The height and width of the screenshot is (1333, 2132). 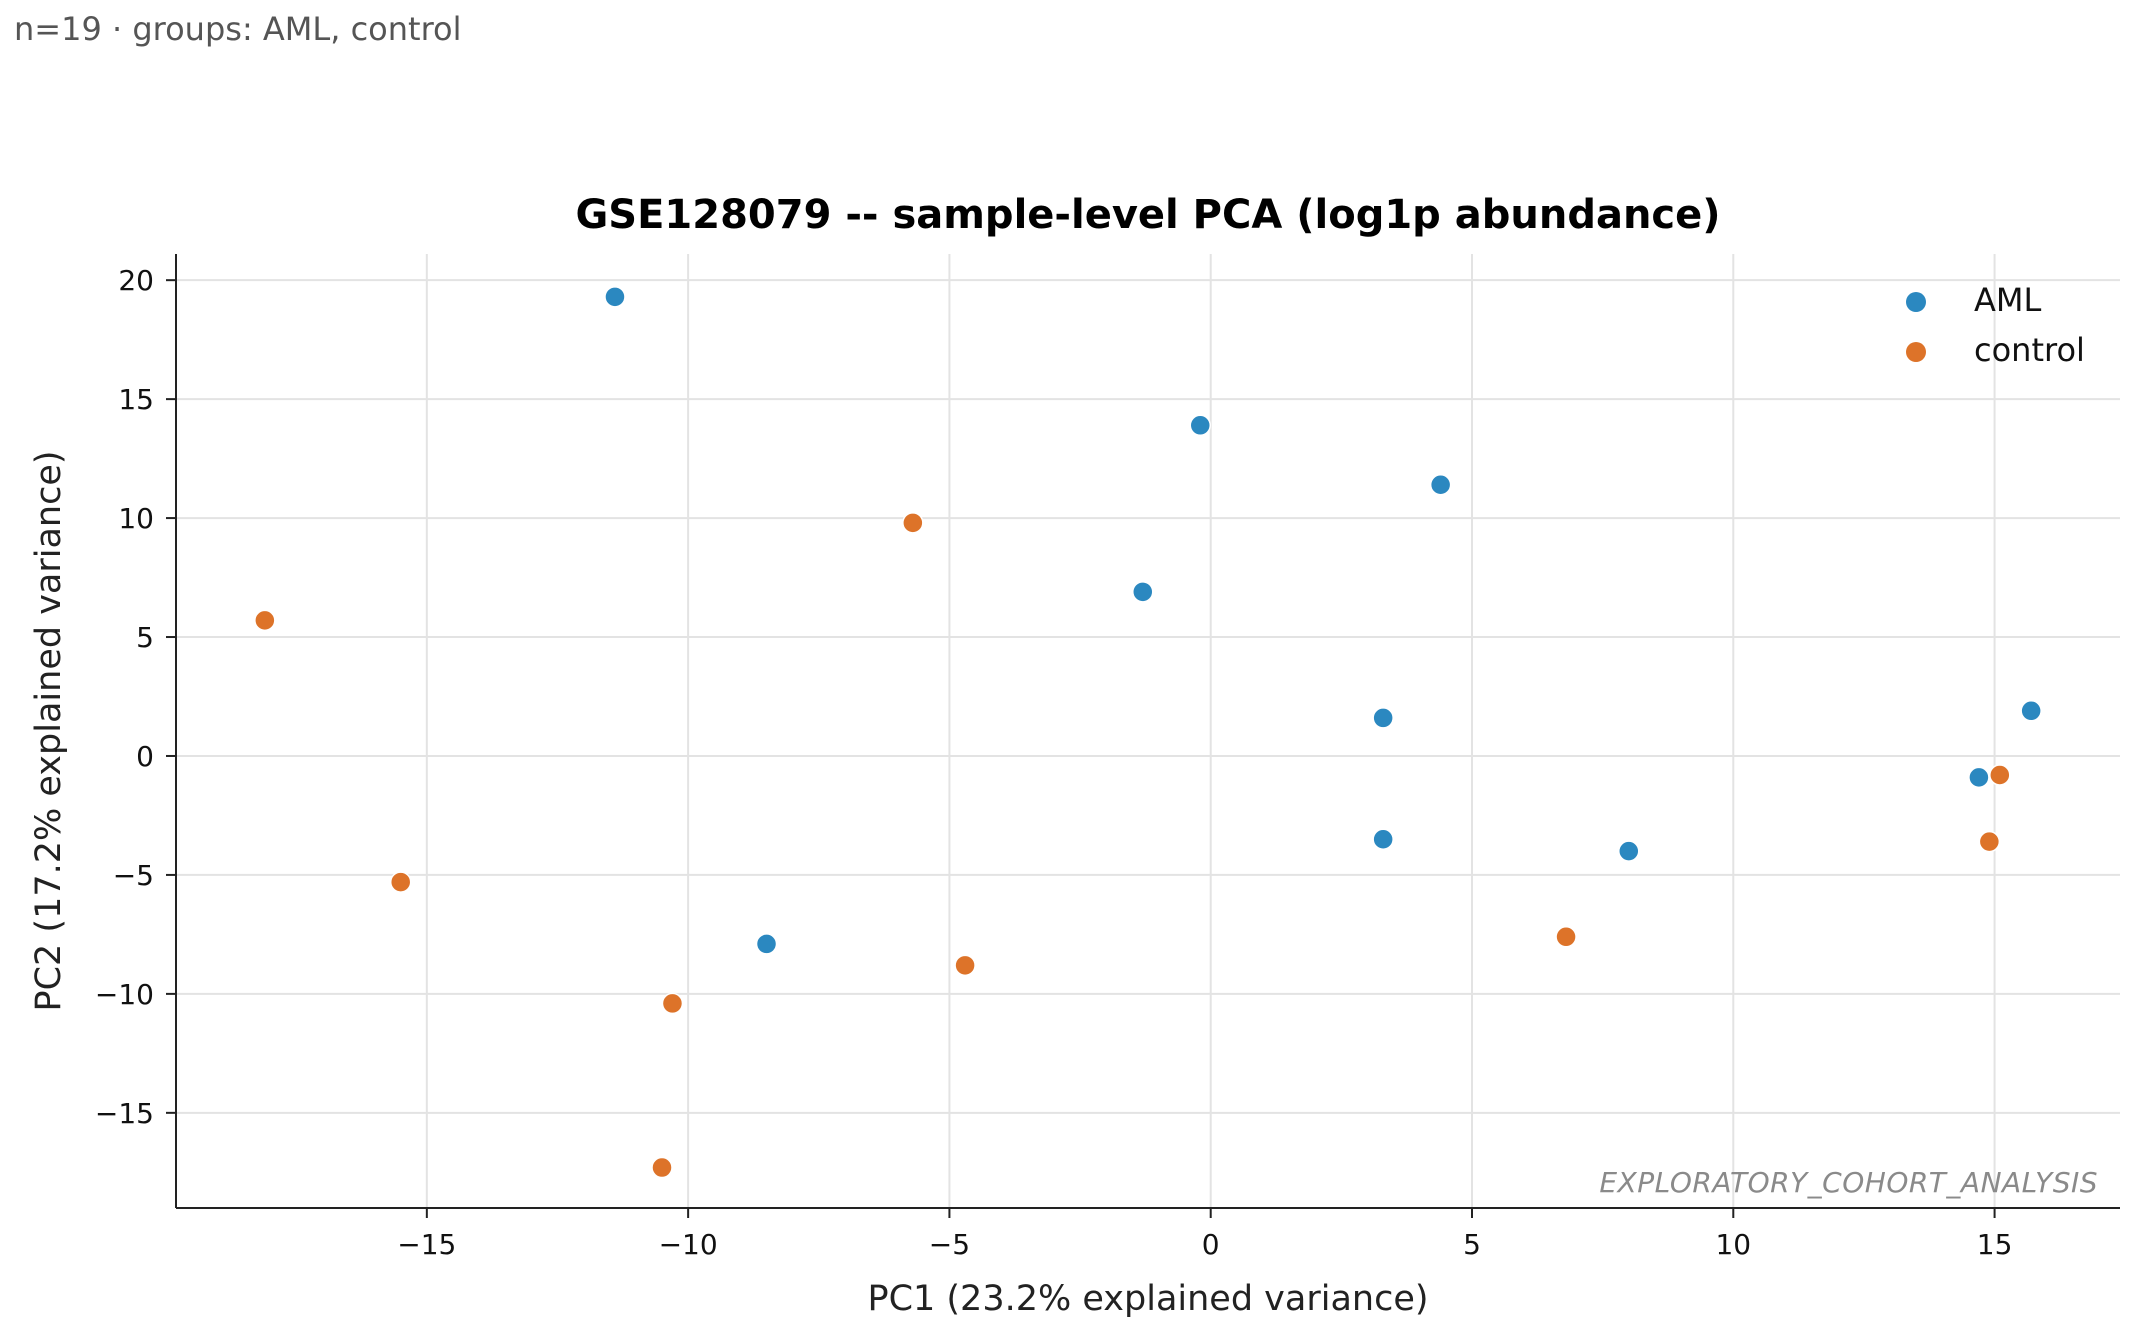 What do you see at coordinates (136, 518) in the screenshot?
I see `y-tick-label: 10` at bounding box center [136, 518].